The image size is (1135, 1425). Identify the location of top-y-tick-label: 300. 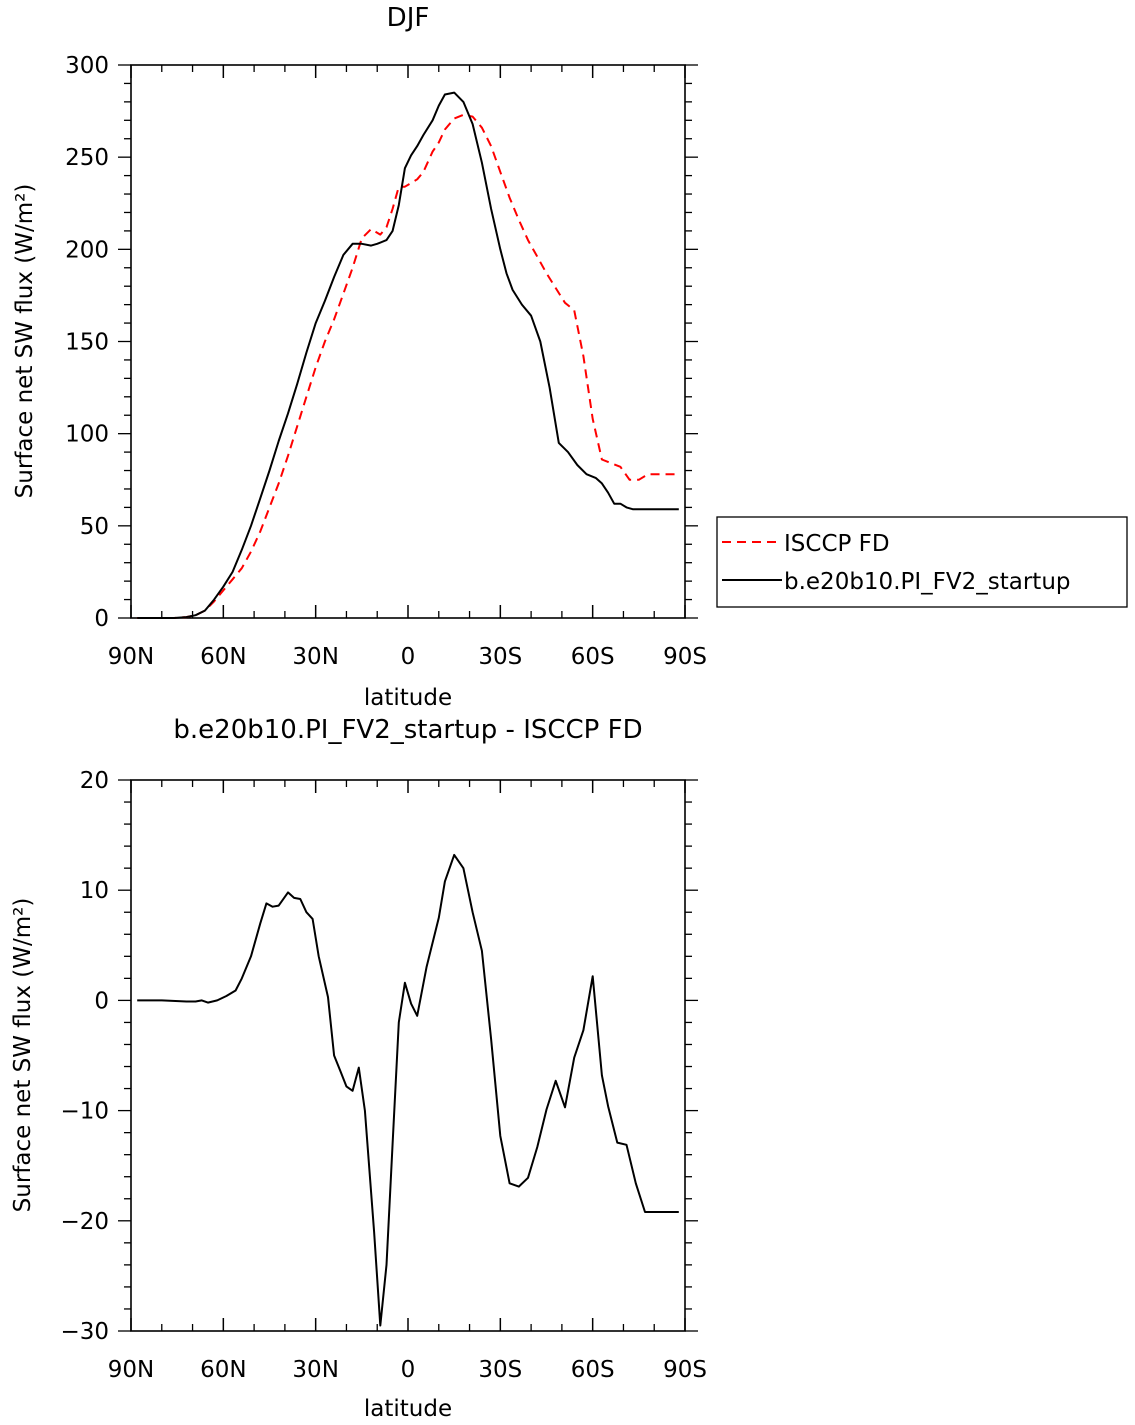
(87, 66).